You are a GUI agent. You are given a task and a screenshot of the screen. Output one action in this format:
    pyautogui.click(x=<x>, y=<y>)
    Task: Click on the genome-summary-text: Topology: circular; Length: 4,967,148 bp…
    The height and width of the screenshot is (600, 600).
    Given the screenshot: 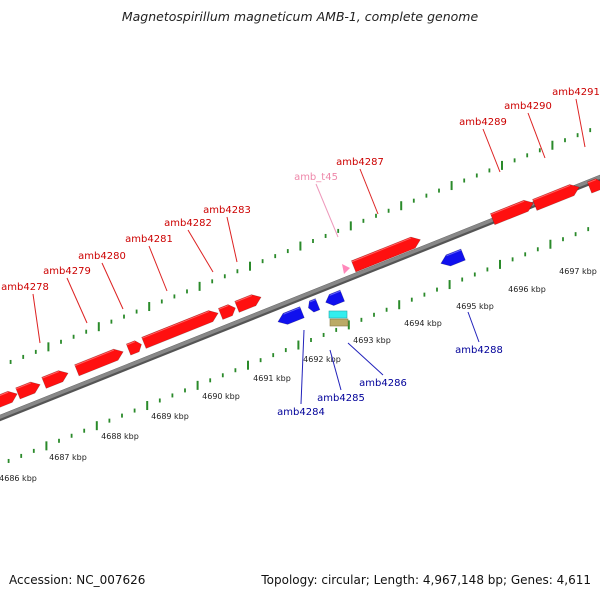 What is the action you would take?
    pyautogui.click(x=426, y=580)
    